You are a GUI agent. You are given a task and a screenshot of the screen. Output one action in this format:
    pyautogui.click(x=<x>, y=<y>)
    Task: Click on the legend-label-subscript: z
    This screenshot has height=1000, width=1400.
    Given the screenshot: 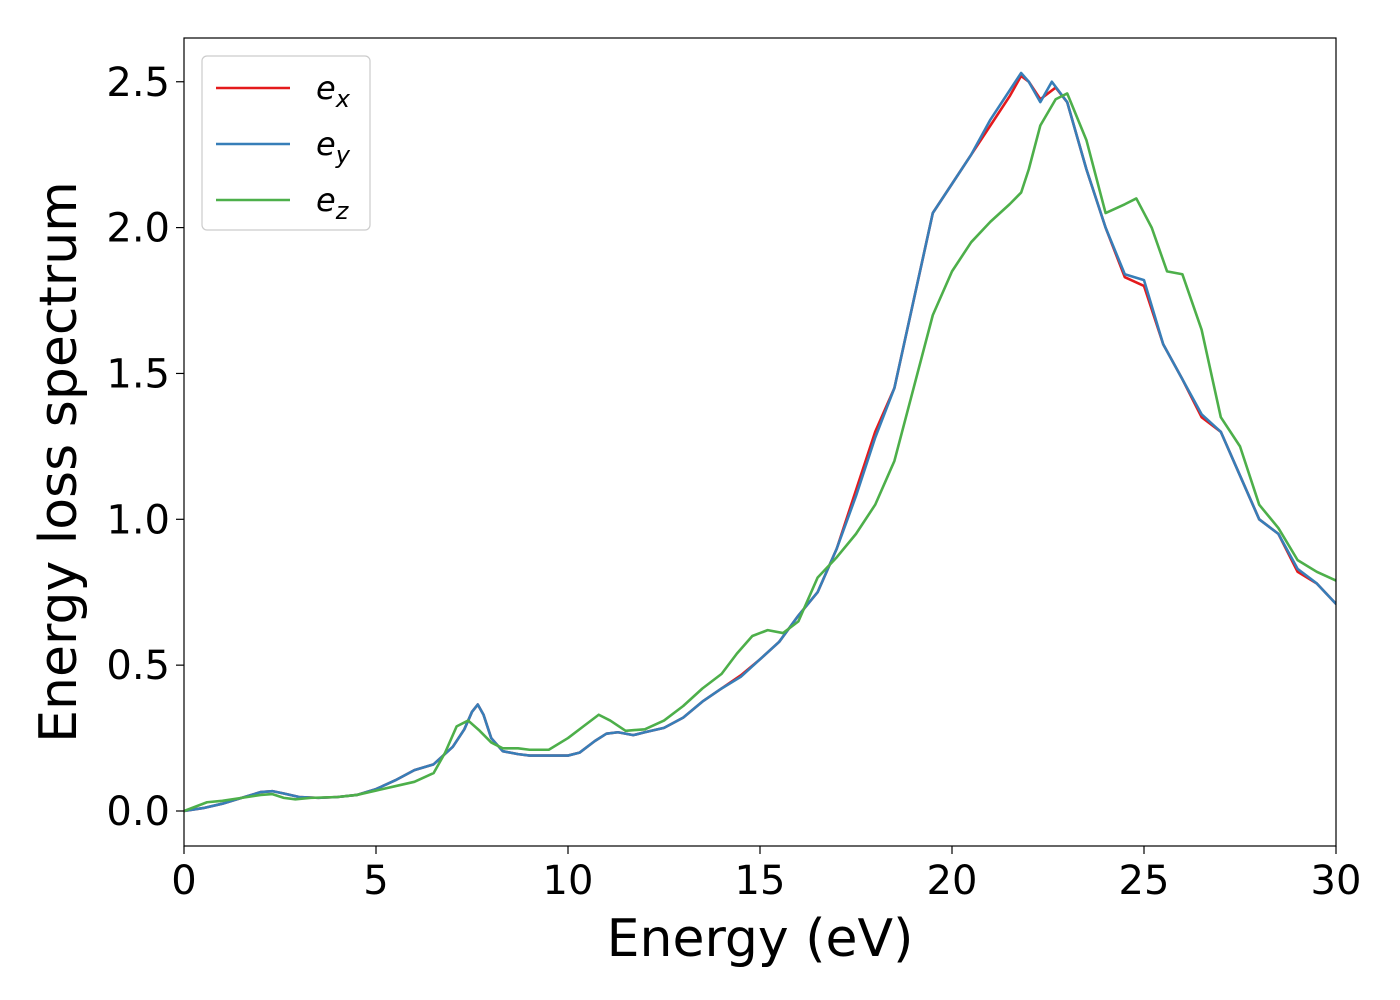 What is the action you would take?
    pyautogui.click(x=342, y=211)
    